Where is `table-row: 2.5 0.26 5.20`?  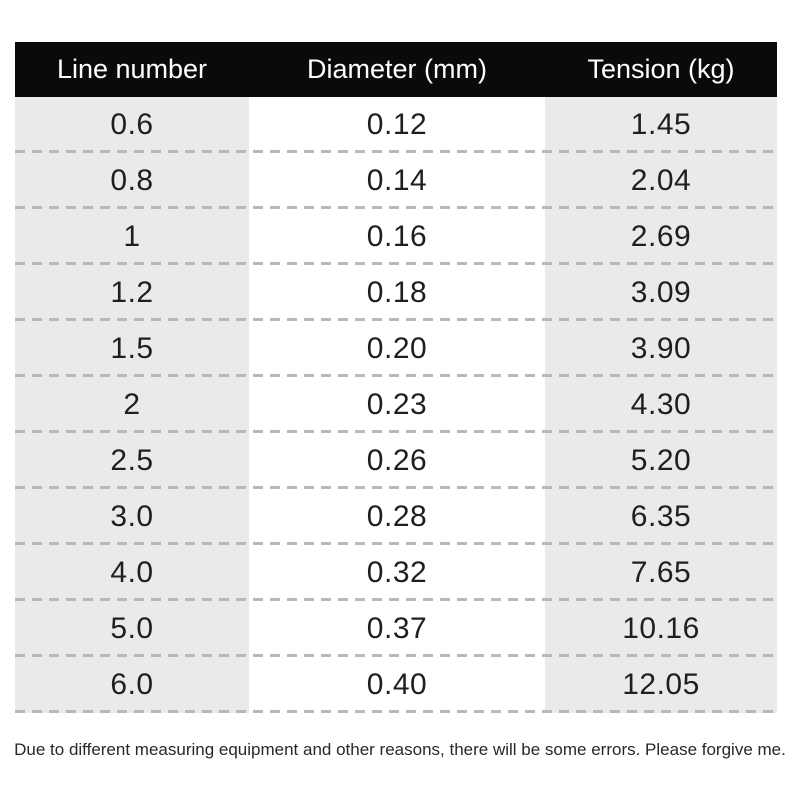 table-row: 2.5 0.26 5.20 is located at coordinates (396, 461).